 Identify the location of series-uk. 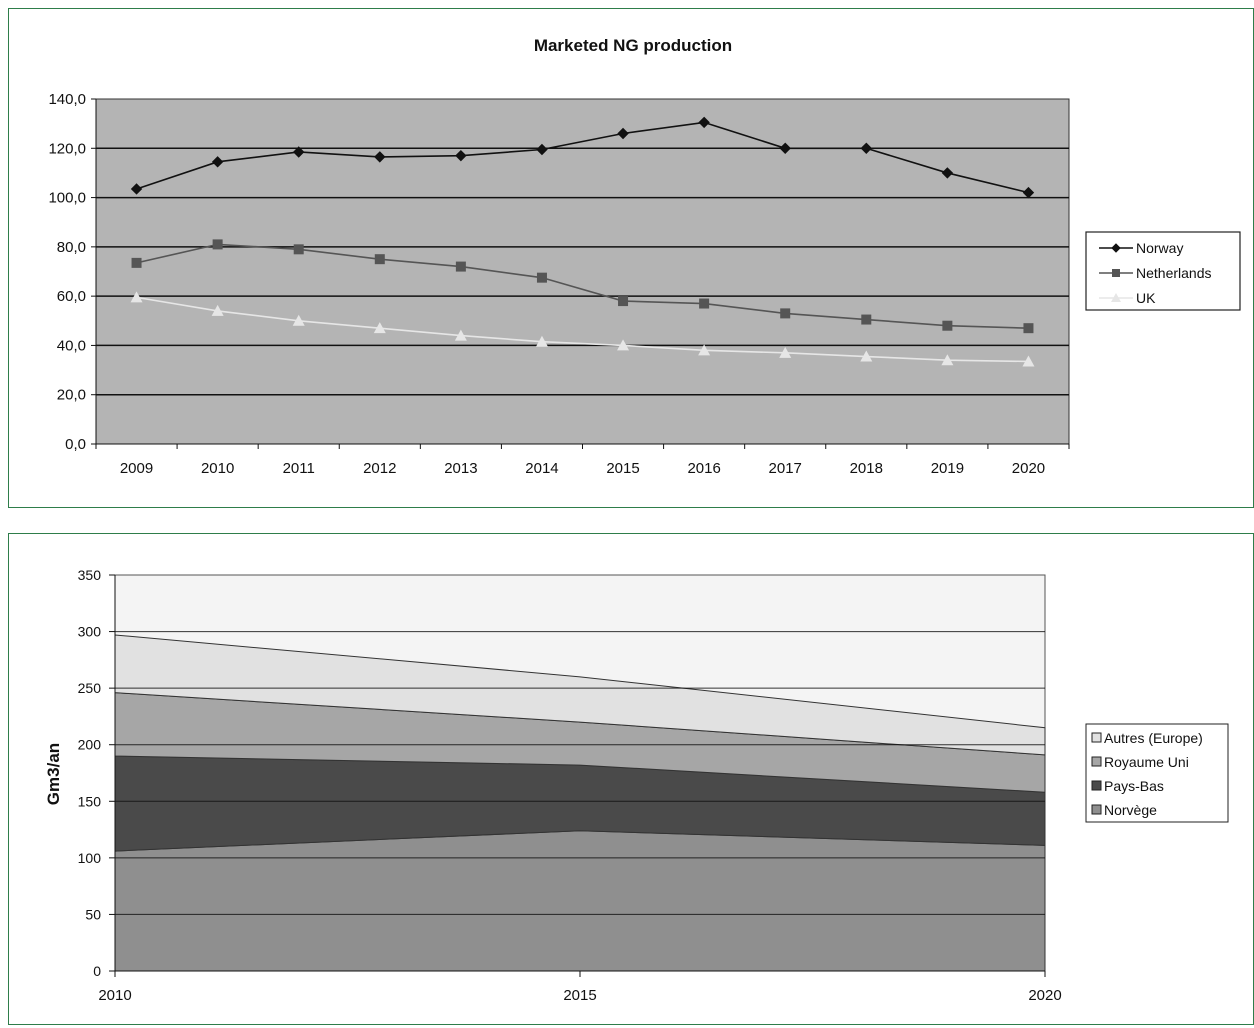
(582, 329).